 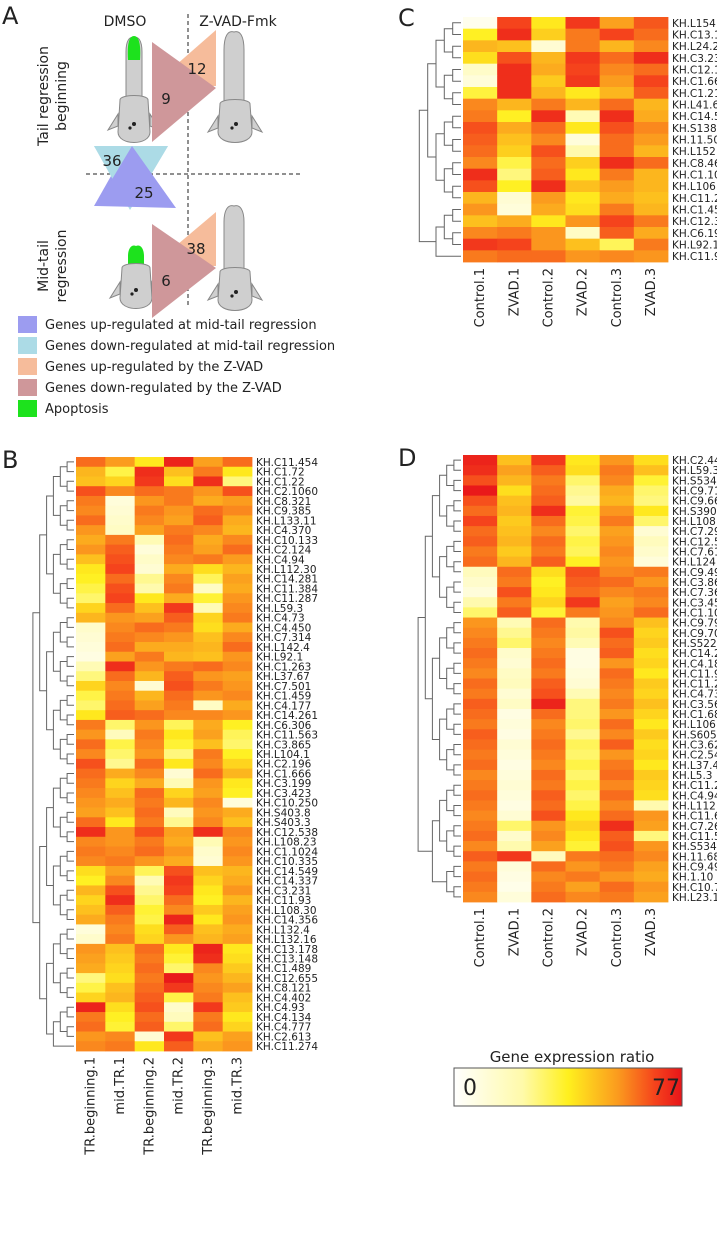 What do you see at coordinates (111, 161) in the screenshot?
I see `down-mid-count: 36` at bounding box center [111, 161].